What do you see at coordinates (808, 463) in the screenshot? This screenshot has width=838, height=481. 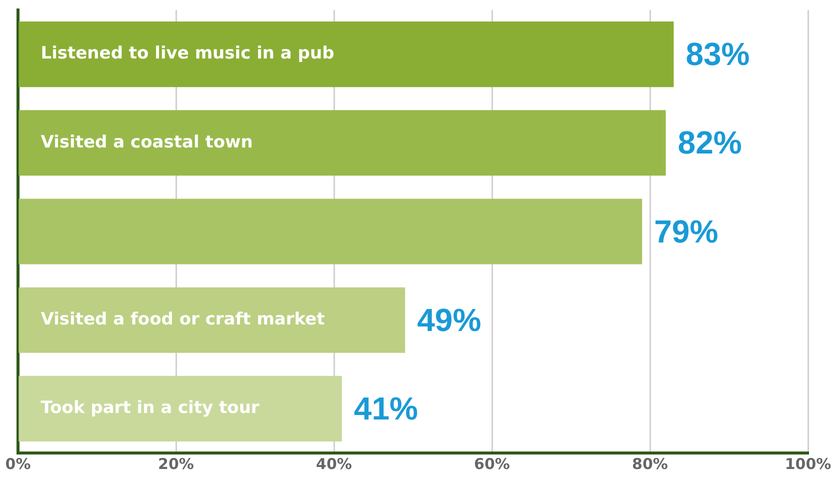 I see `x-tick-label: 100%` at bounding box center [808, 463].